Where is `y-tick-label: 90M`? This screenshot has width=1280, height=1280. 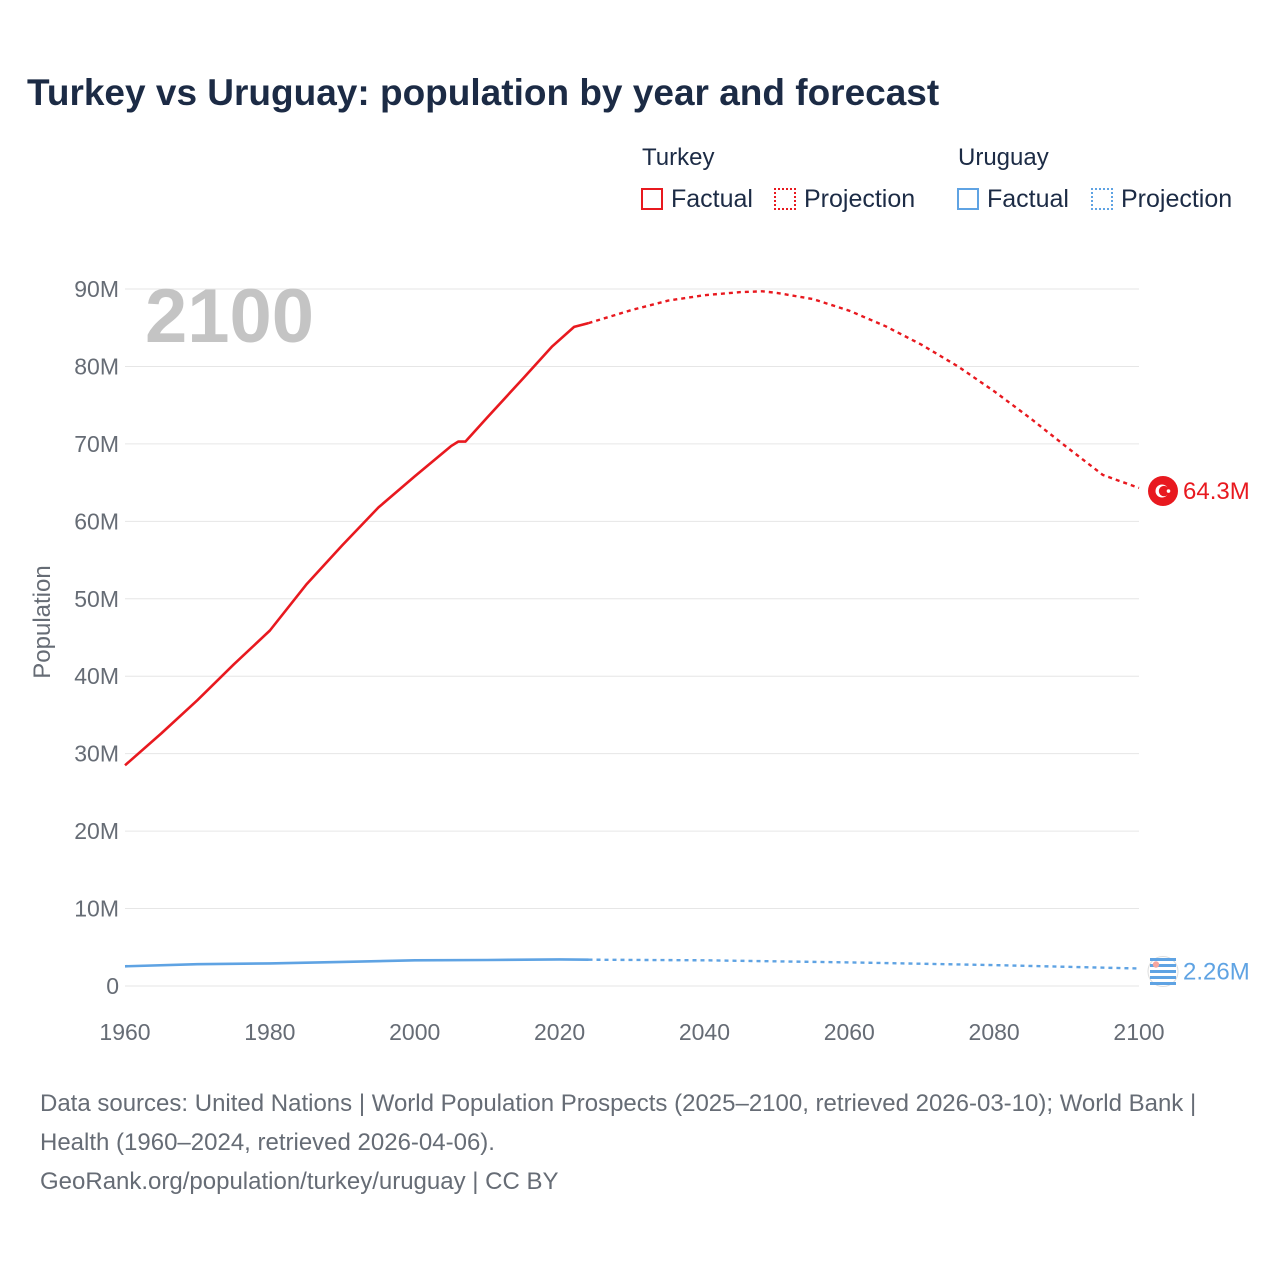 y-tick-label: 90M is located at coordinates (96, 289).